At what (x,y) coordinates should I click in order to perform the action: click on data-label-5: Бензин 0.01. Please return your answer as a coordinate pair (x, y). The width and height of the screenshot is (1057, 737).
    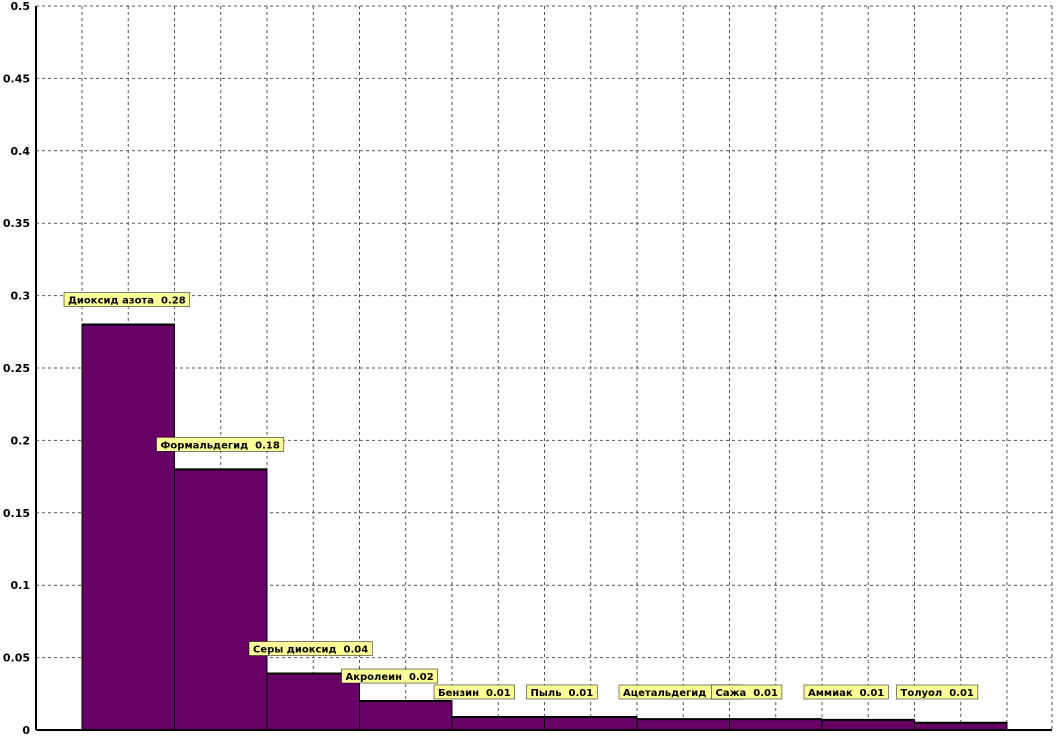
    Looking at the image, I should click on (474, 692).